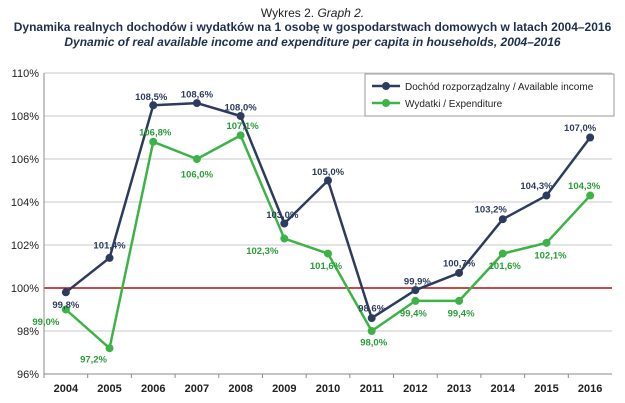 The height and width of the screenshot is (403, 625). Describe the element at coordinates (371, 309) in the screenshot. I see `income-data-label: 98,6%` at that location.